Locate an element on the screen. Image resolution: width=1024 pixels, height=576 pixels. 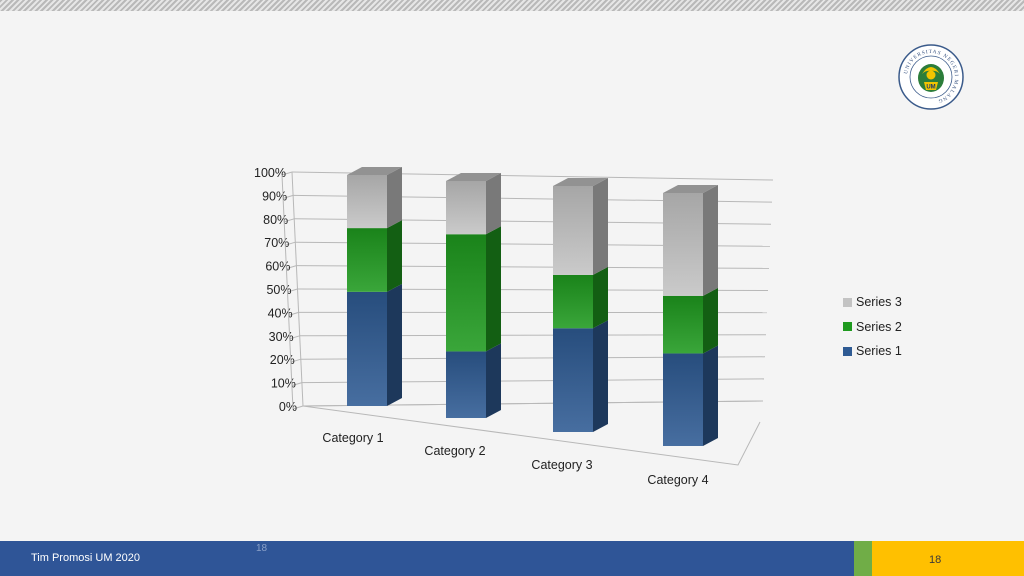
x-category-label-1: Category 1 is located at coordinates (352, 438).